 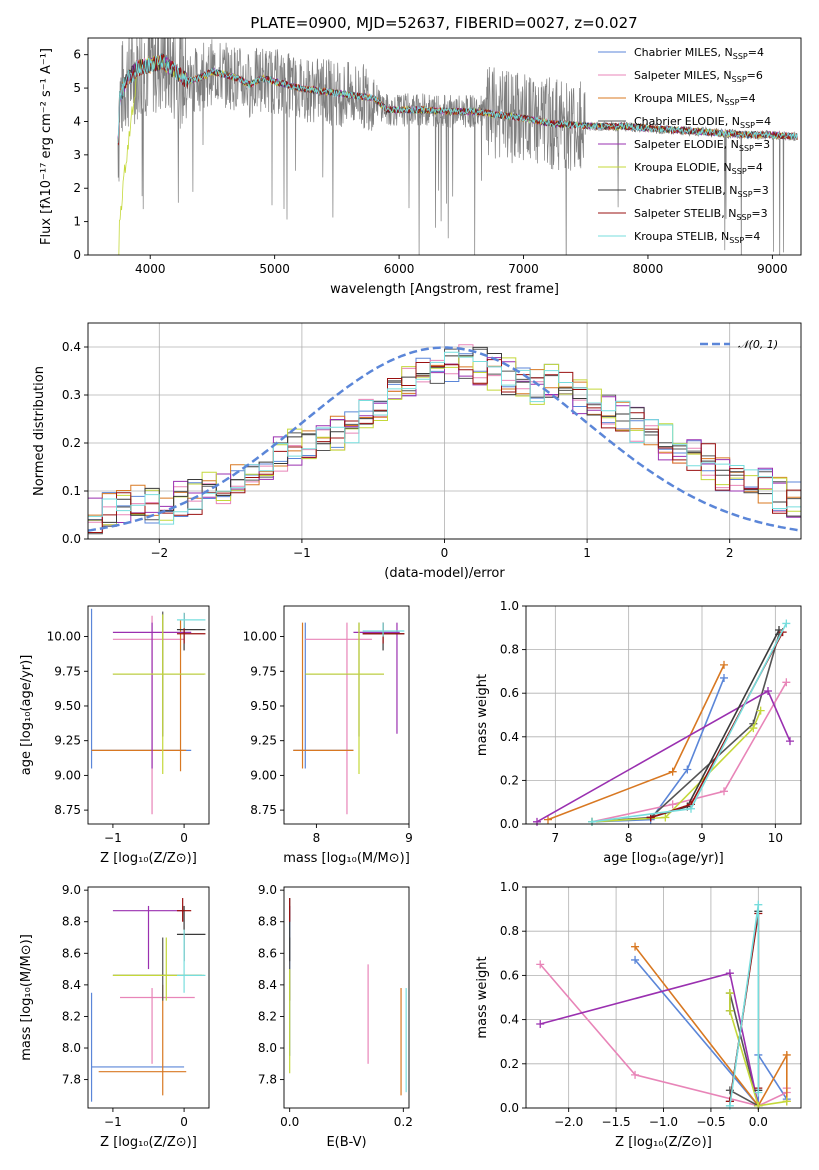 I want to click on y-tick-label: 3, so click(x=77, y=155).